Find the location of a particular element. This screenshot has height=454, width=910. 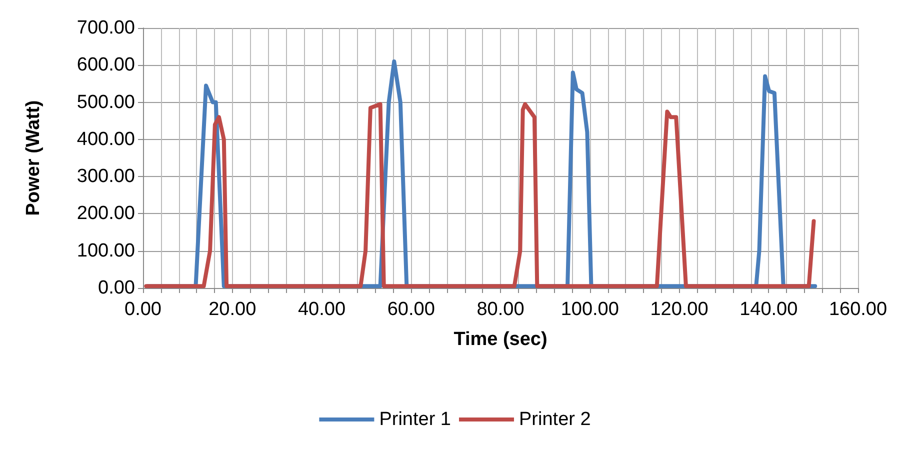

x-tick-label: 140.00 is located at coordinates (769, 309).